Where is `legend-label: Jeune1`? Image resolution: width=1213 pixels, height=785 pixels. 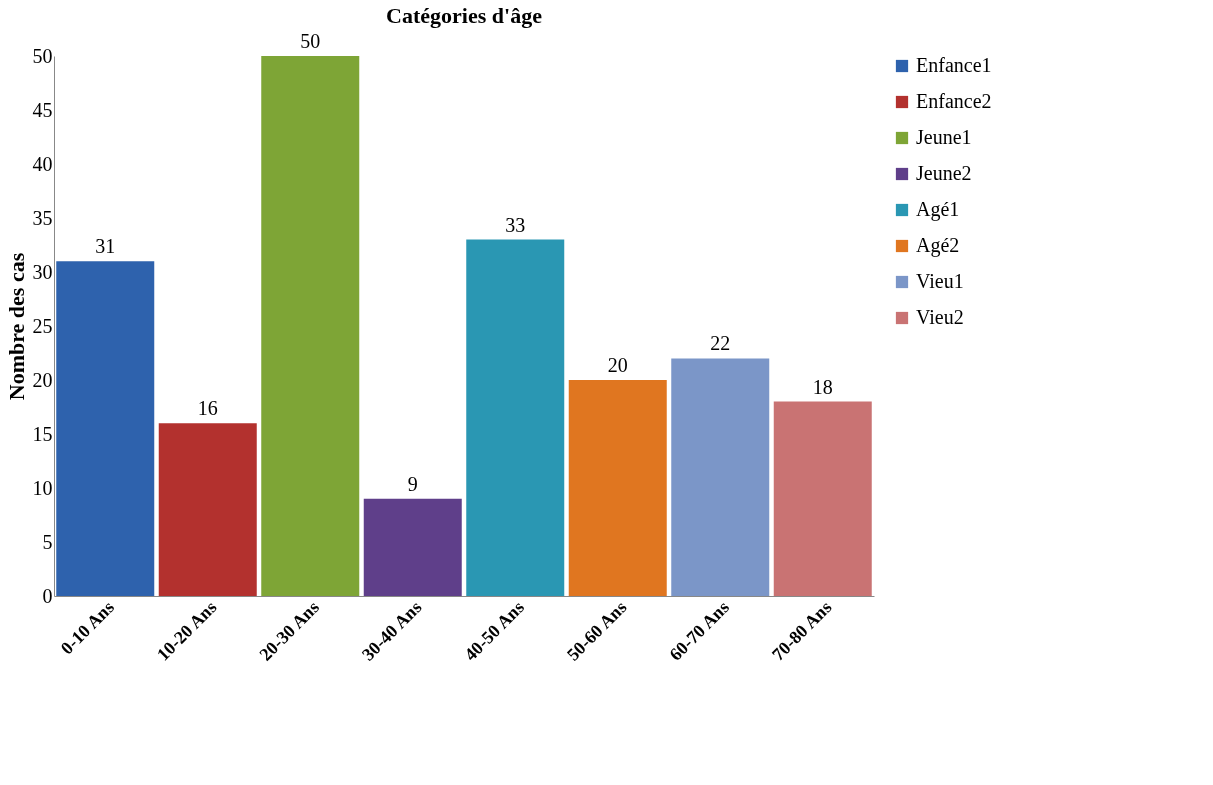
legend-label: Jeune1 is located at coordinates (944, 137).